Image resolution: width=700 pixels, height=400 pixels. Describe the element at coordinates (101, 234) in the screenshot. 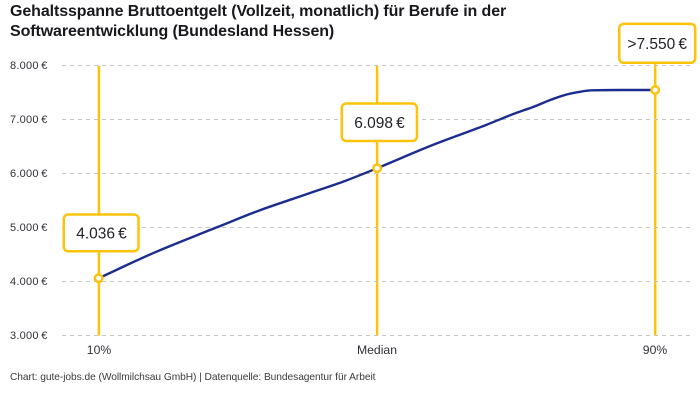

I see `svg-text: 4.036 €` at that location.